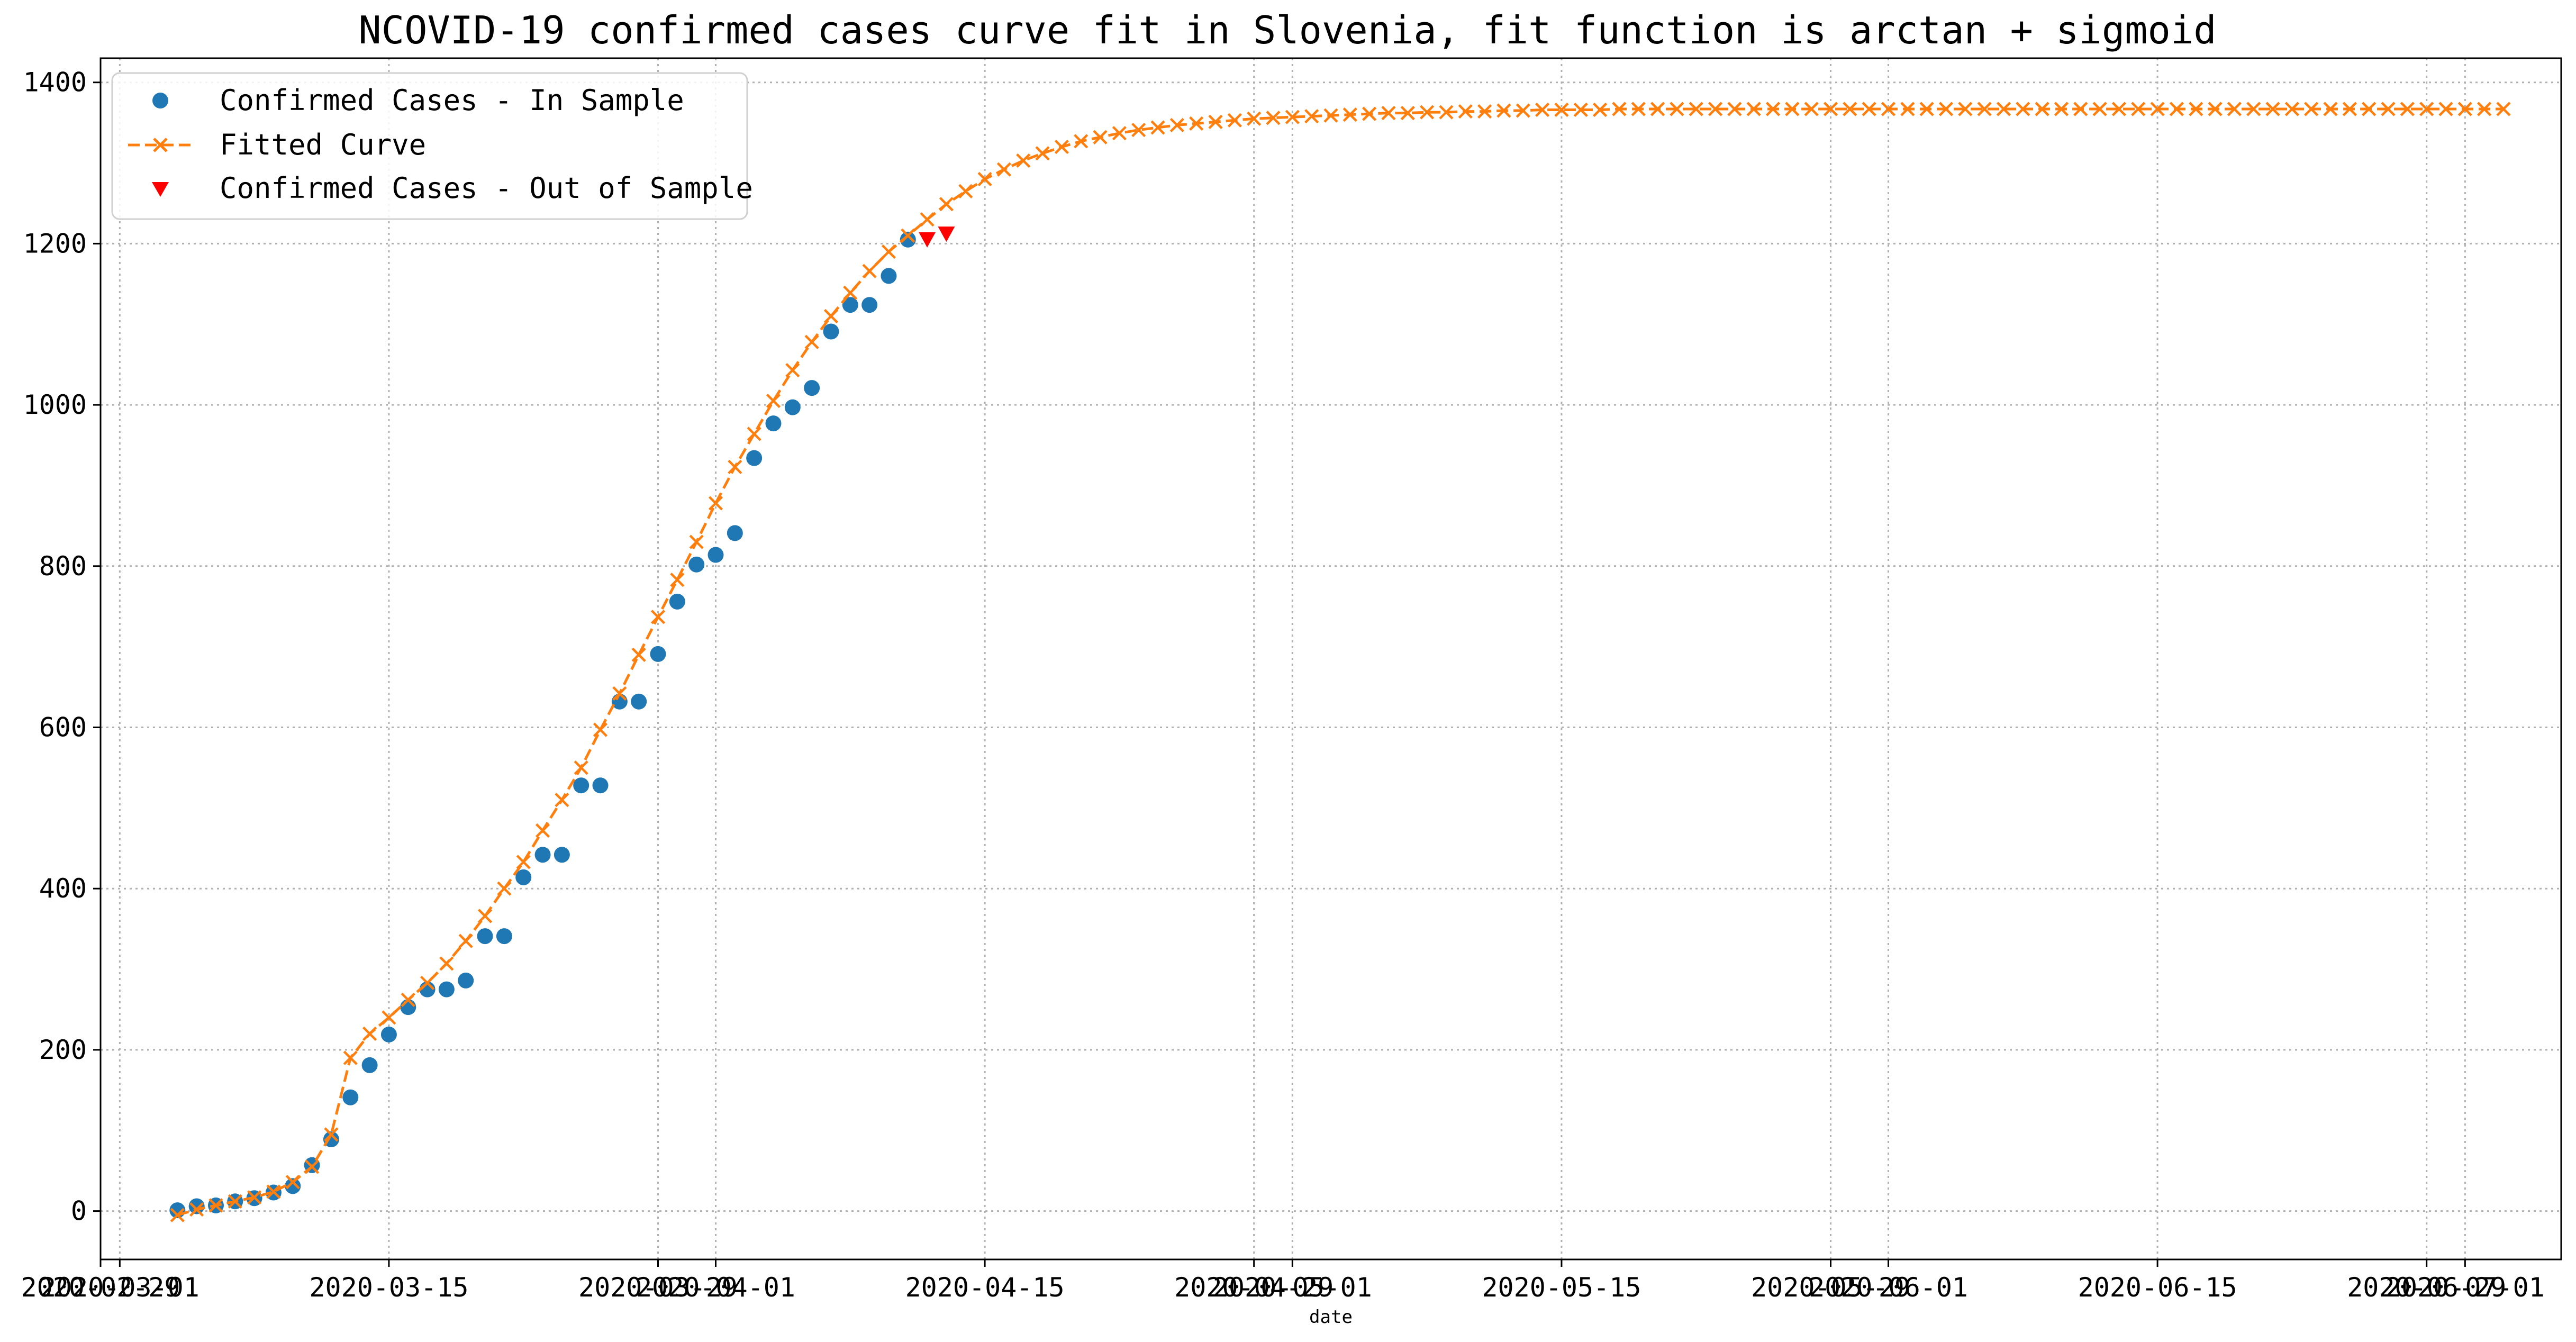 The image size is (2576, 1342). I want to click on x-tick-label: 2020-05-15, so click(1561, 1287).